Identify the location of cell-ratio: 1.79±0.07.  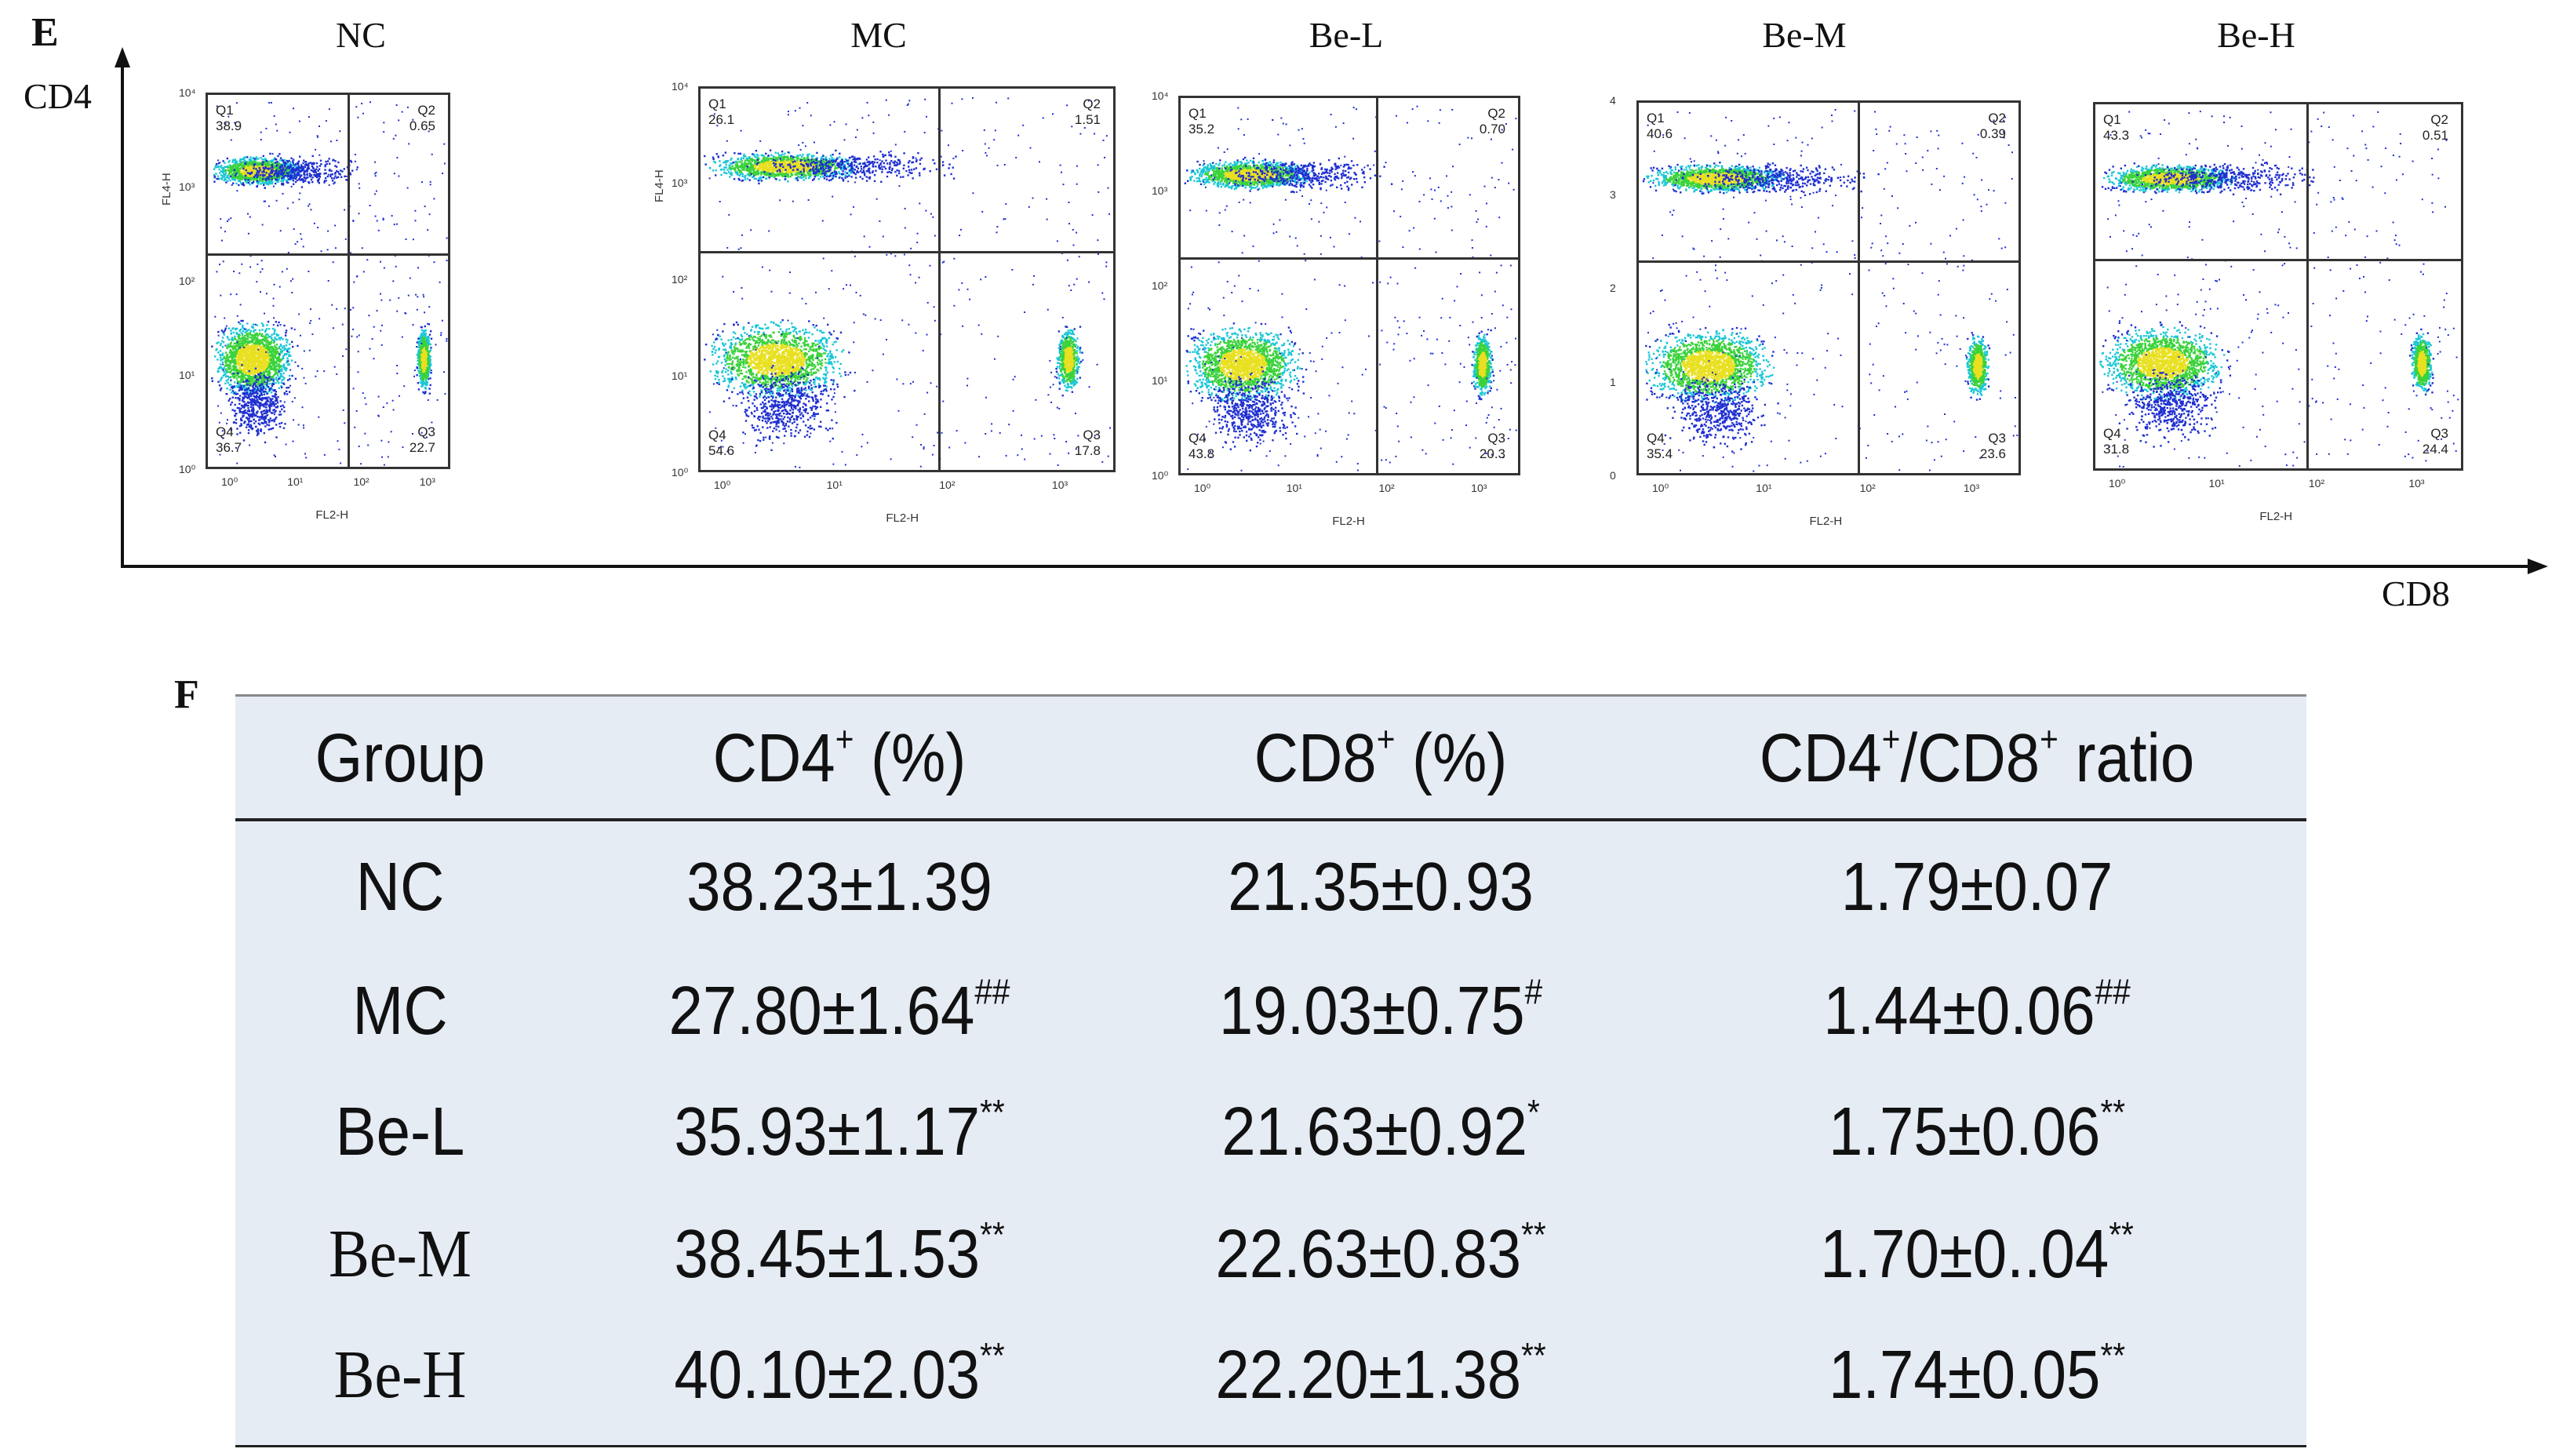
(1977, 887).